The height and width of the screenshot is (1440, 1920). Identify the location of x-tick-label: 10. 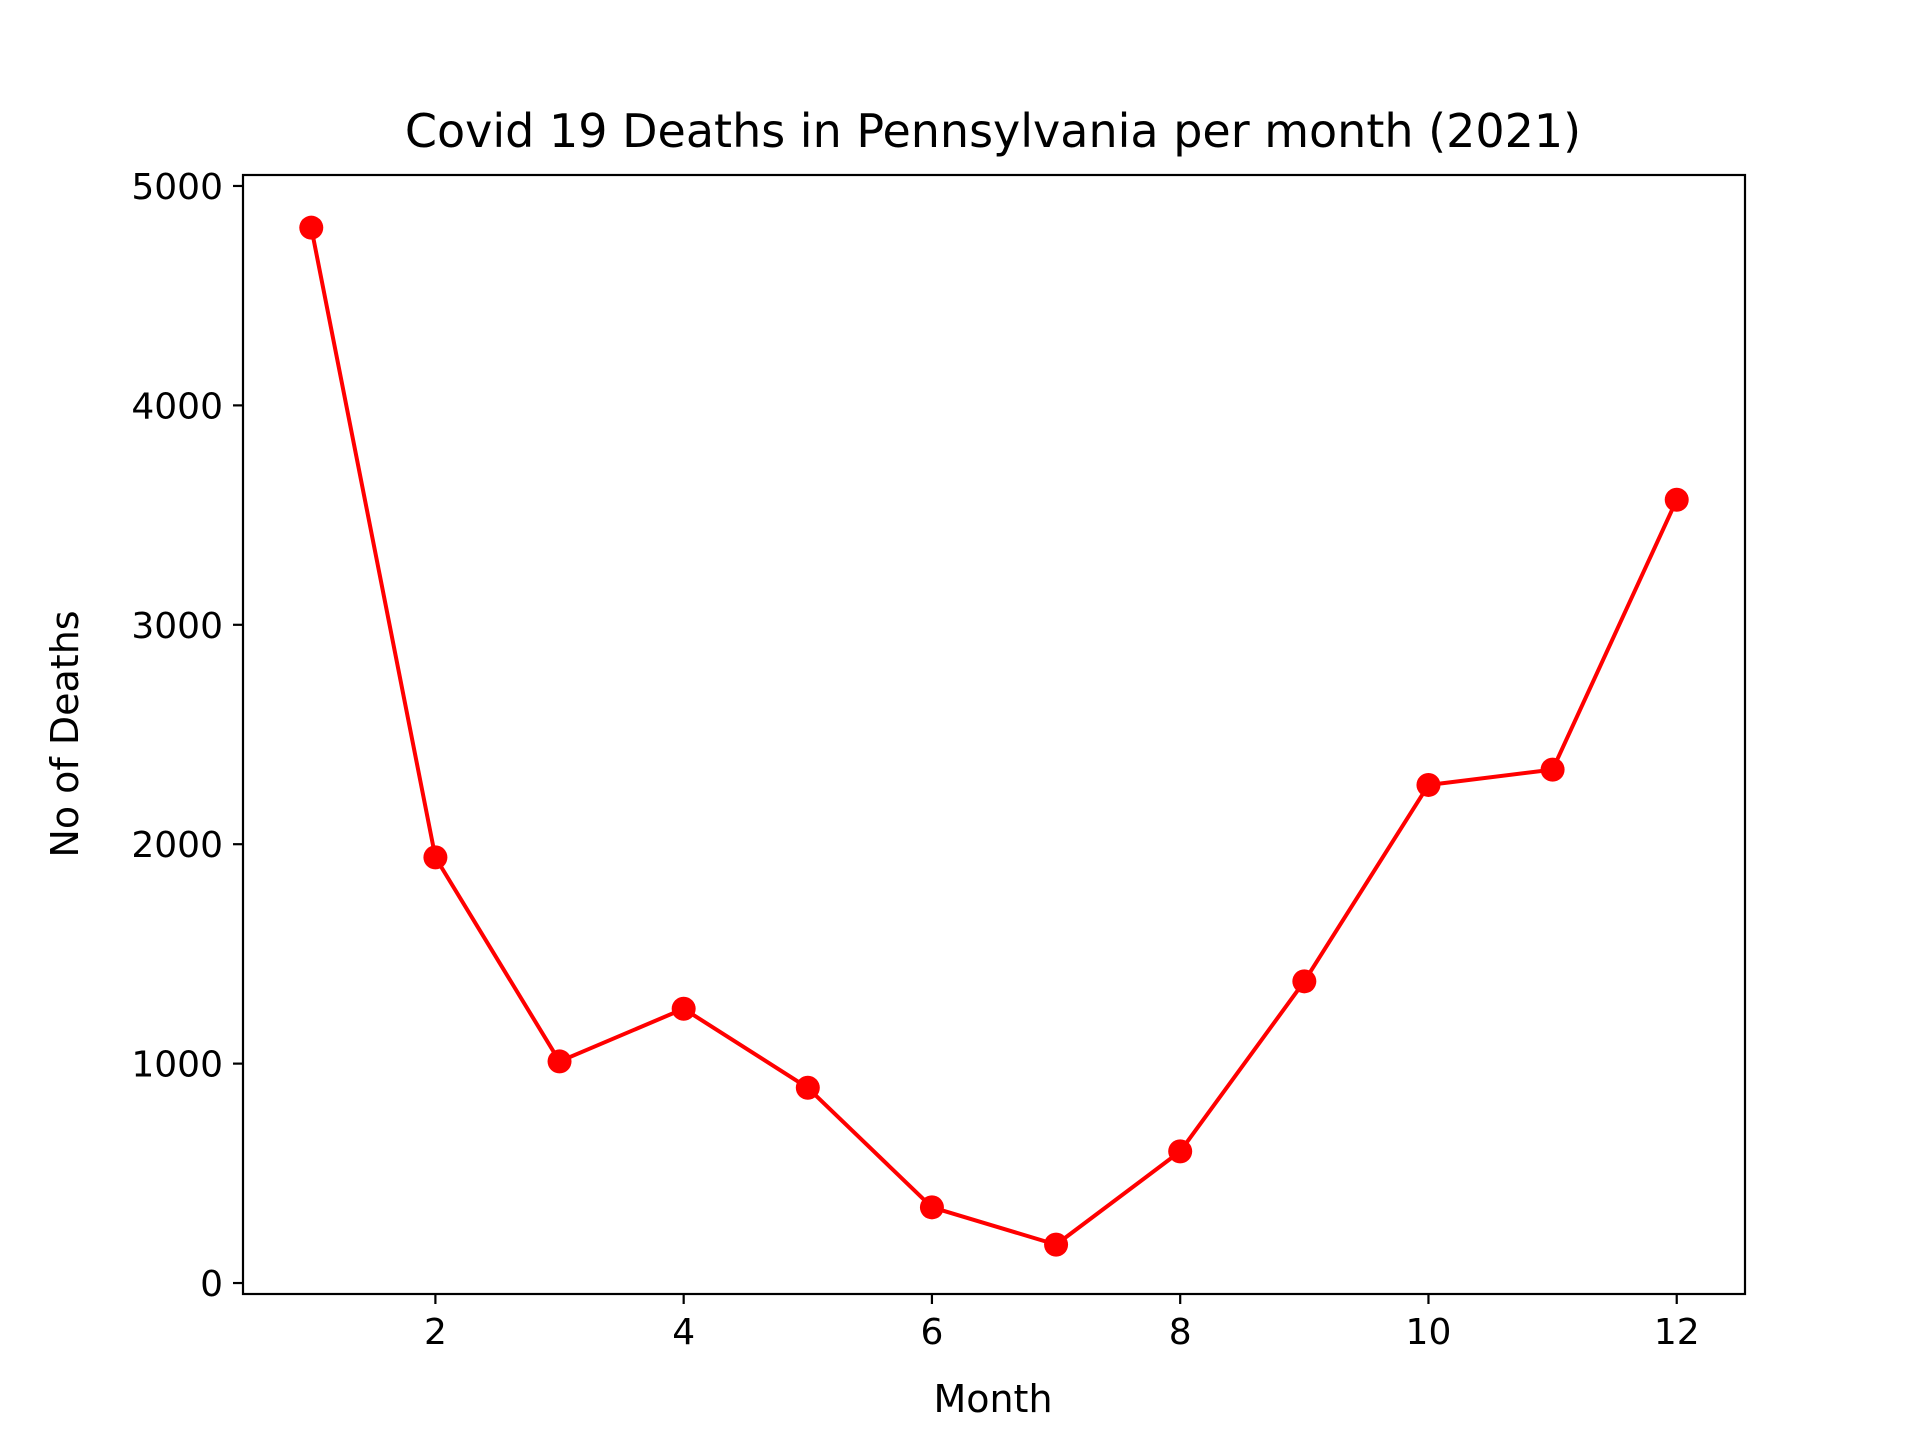
(1429, 1332).